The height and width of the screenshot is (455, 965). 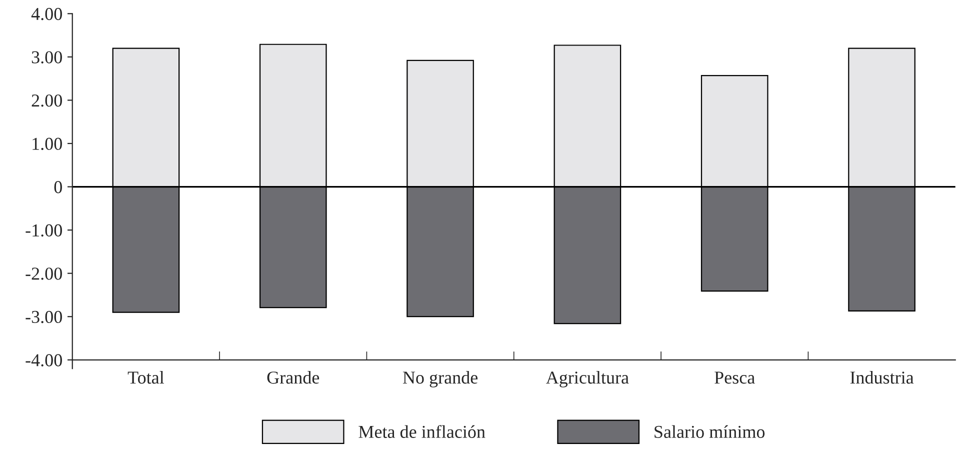 I want to click on legend-label: Meta de inflación, so click(x=422, y=431).